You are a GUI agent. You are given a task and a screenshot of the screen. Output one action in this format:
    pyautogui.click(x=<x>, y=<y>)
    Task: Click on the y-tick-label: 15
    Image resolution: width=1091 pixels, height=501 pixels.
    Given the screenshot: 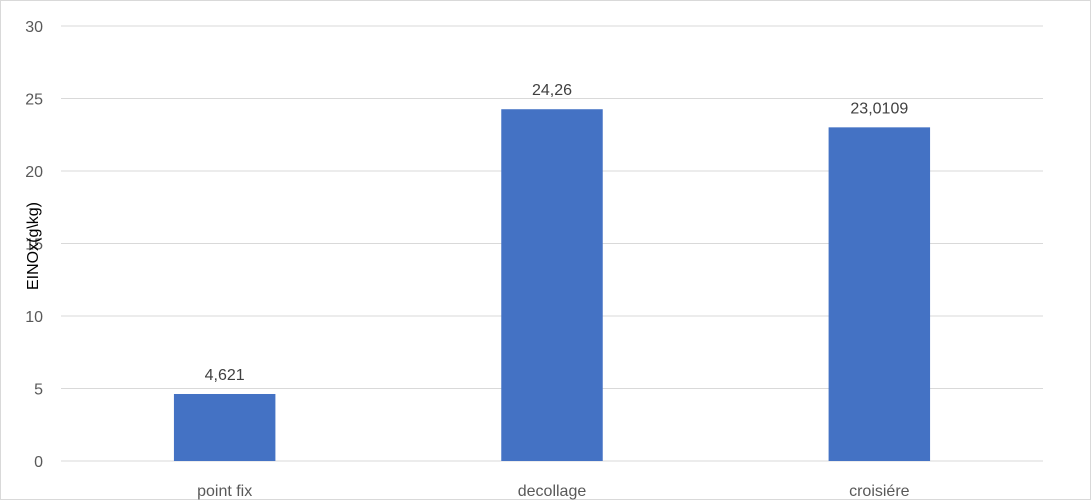 What is the action you would take?
    pyautogui.click(x=34, y=245)
    